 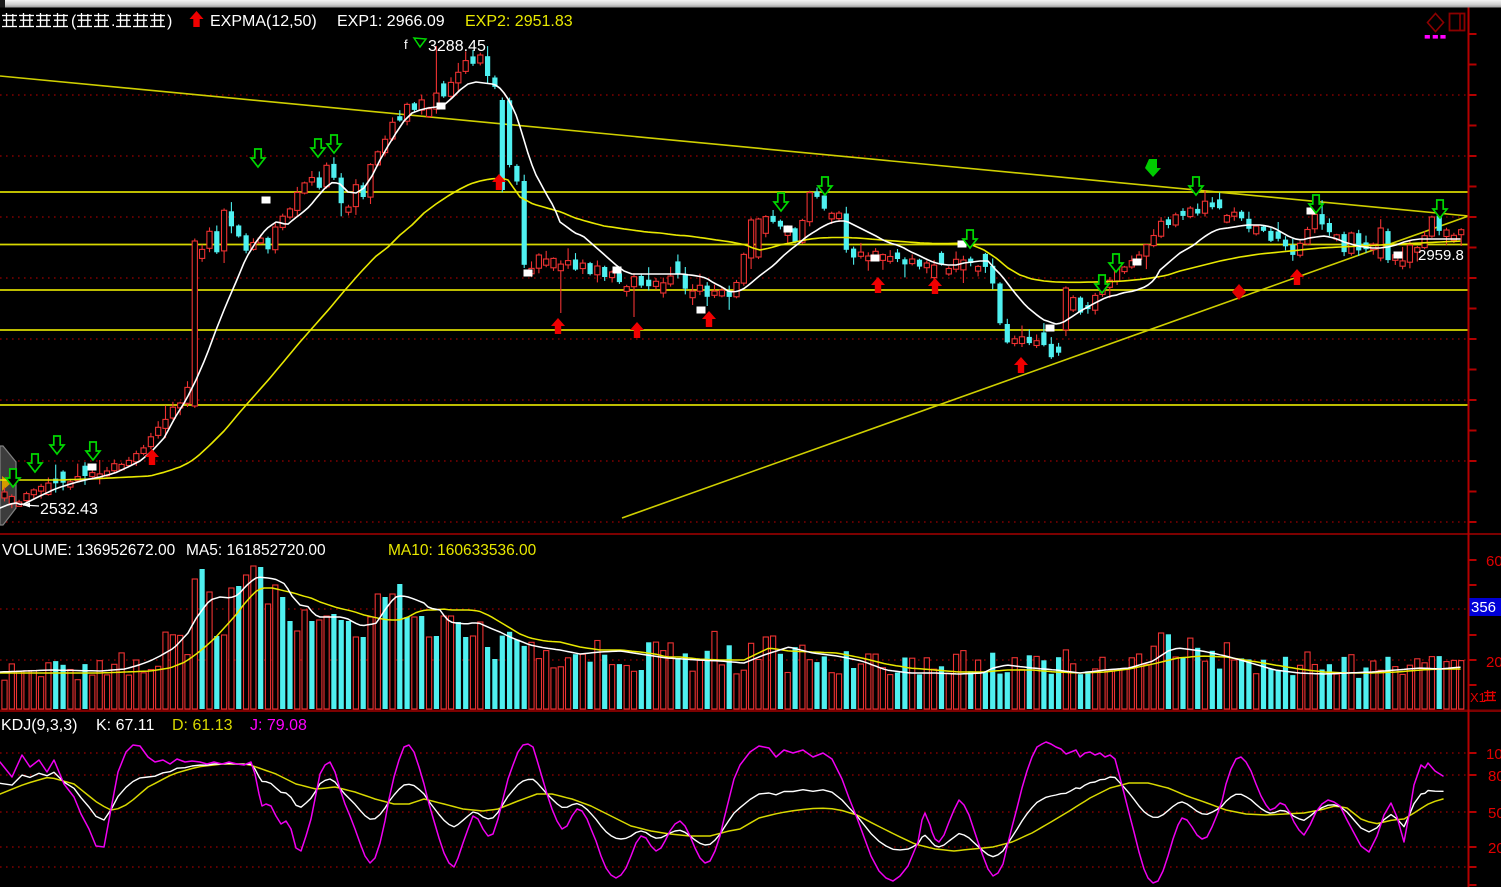 What do you see at coordinates (1441, 255) in the screenshot?
I see `svg-text: 2959.8` at bounding box center [1441, 255].